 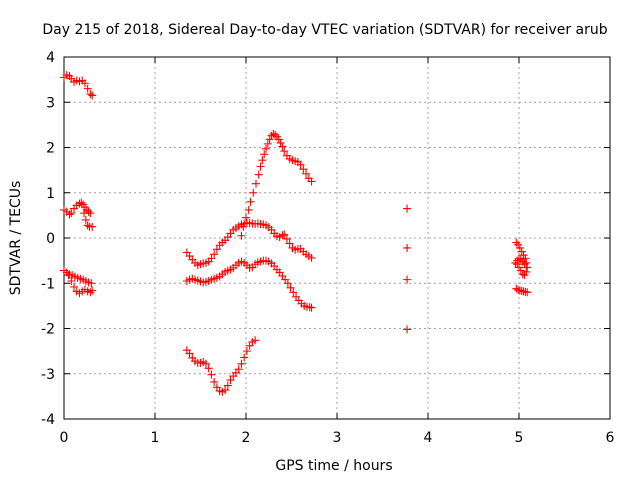 What do you see at coordinates (16, 238) in the screenshot?
I see `y-axis-label: SDTVAR / TECUs` at bounding box center [16, 238].